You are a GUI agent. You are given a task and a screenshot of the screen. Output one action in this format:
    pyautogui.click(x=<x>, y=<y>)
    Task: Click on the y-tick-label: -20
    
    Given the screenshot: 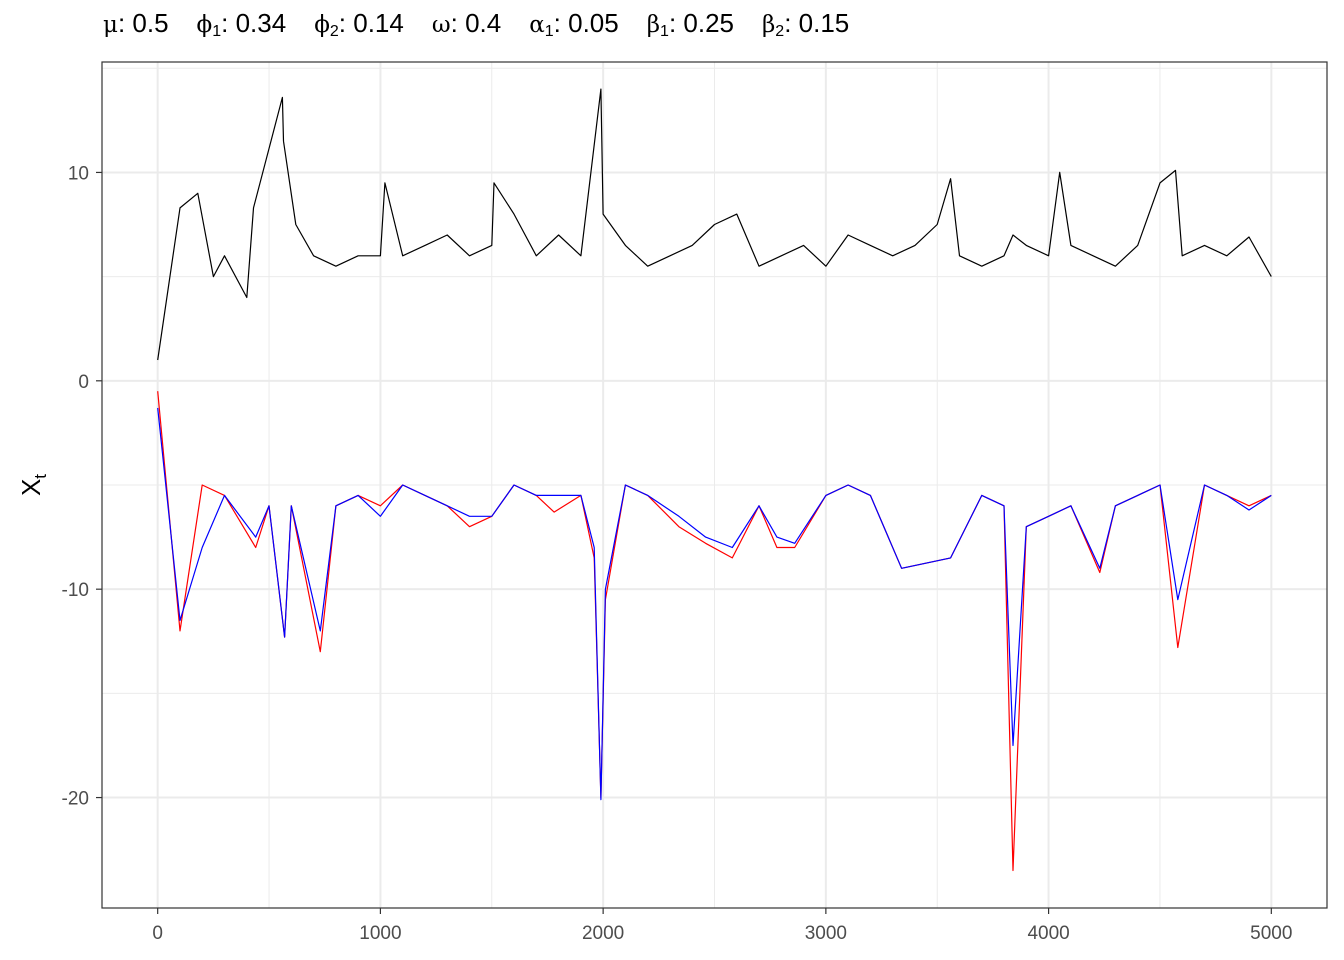 What is the action you would take?
    pyautogui.click(x=75, y=799)
    